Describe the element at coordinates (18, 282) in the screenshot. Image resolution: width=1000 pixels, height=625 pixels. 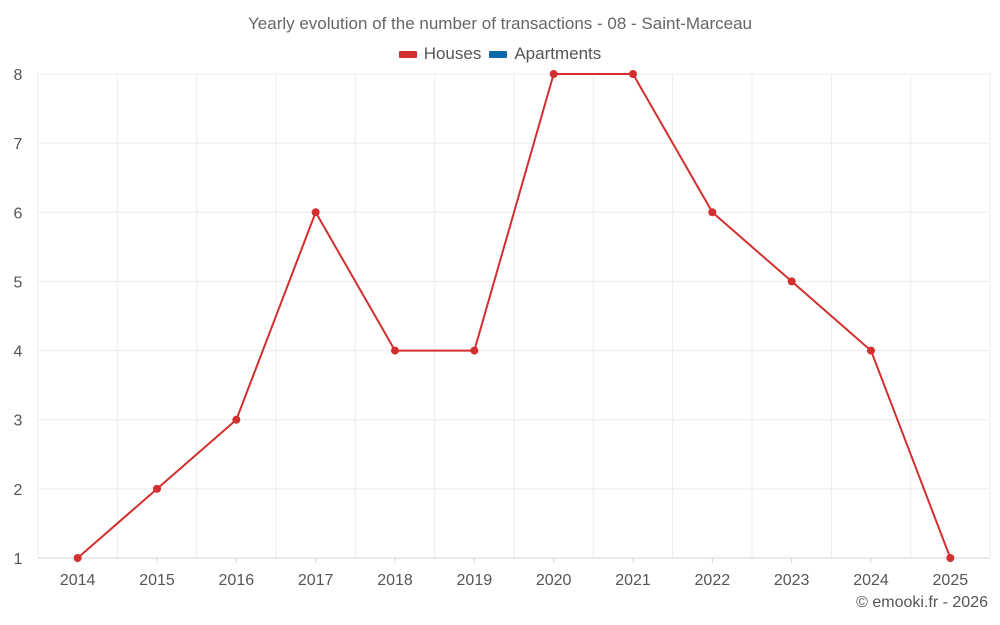
I see `y-tick-label: 5` at that location.